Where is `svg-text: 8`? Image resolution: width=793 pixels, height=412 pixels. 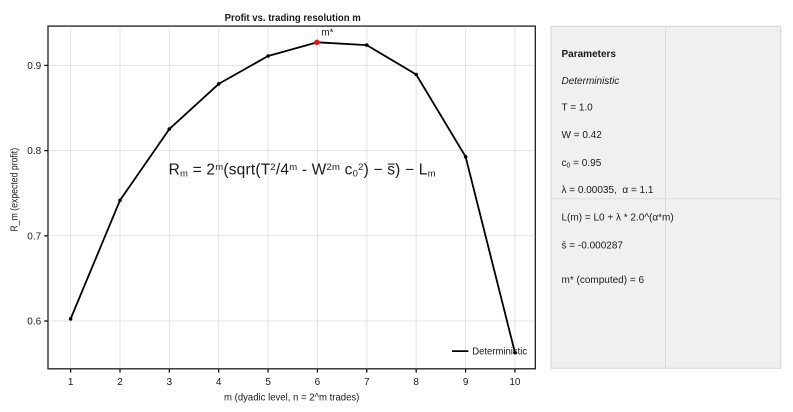
svg-text: 8 is located at coordinates (416, 382).